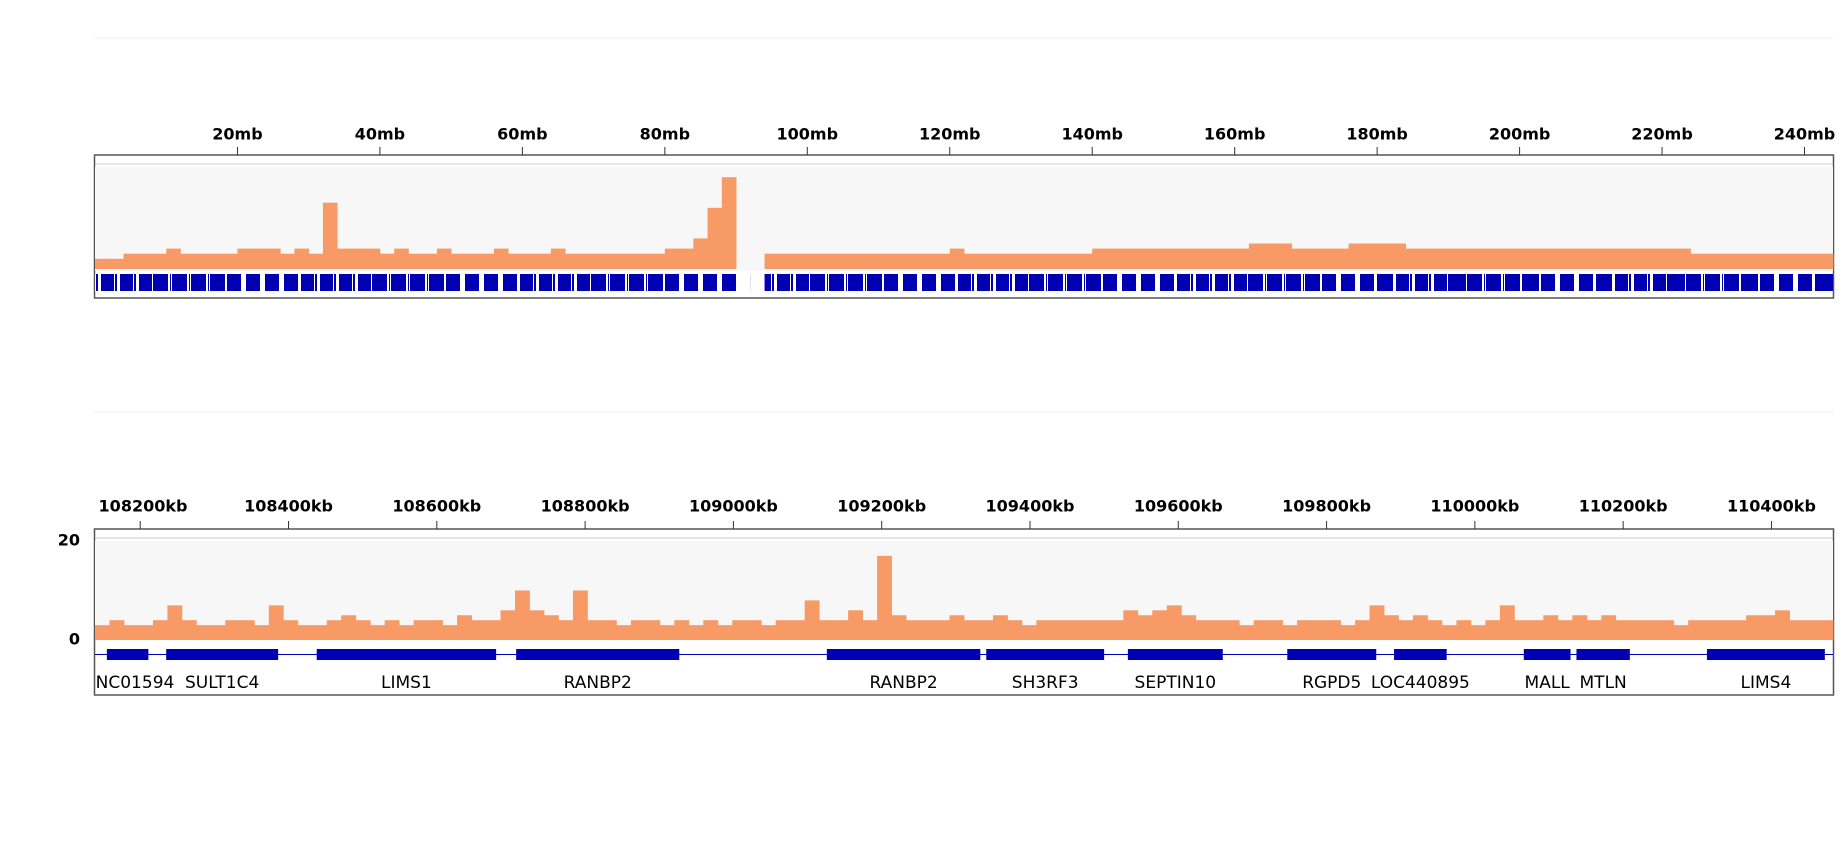 The width and height of the screenshot is (1843, 850). I want to click on x-tick-label: 108800kb, so click(585, 506).